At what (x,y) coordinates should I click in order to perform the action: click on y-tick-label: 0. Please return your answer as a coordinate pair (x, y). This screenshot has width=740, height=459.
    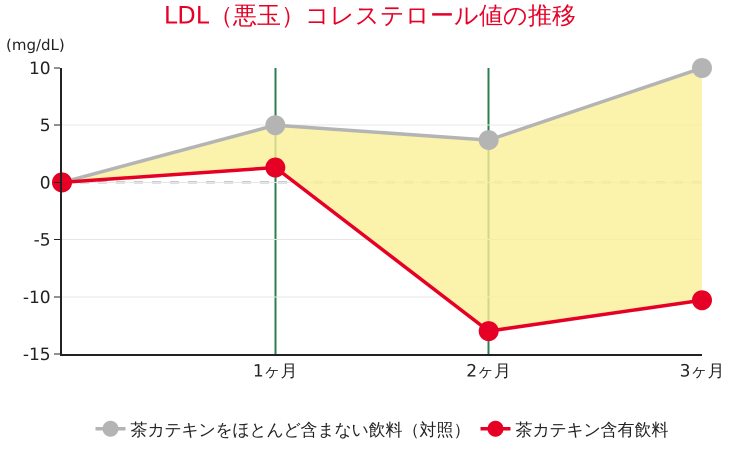
    Looking at the image, I should click on (45, 183).